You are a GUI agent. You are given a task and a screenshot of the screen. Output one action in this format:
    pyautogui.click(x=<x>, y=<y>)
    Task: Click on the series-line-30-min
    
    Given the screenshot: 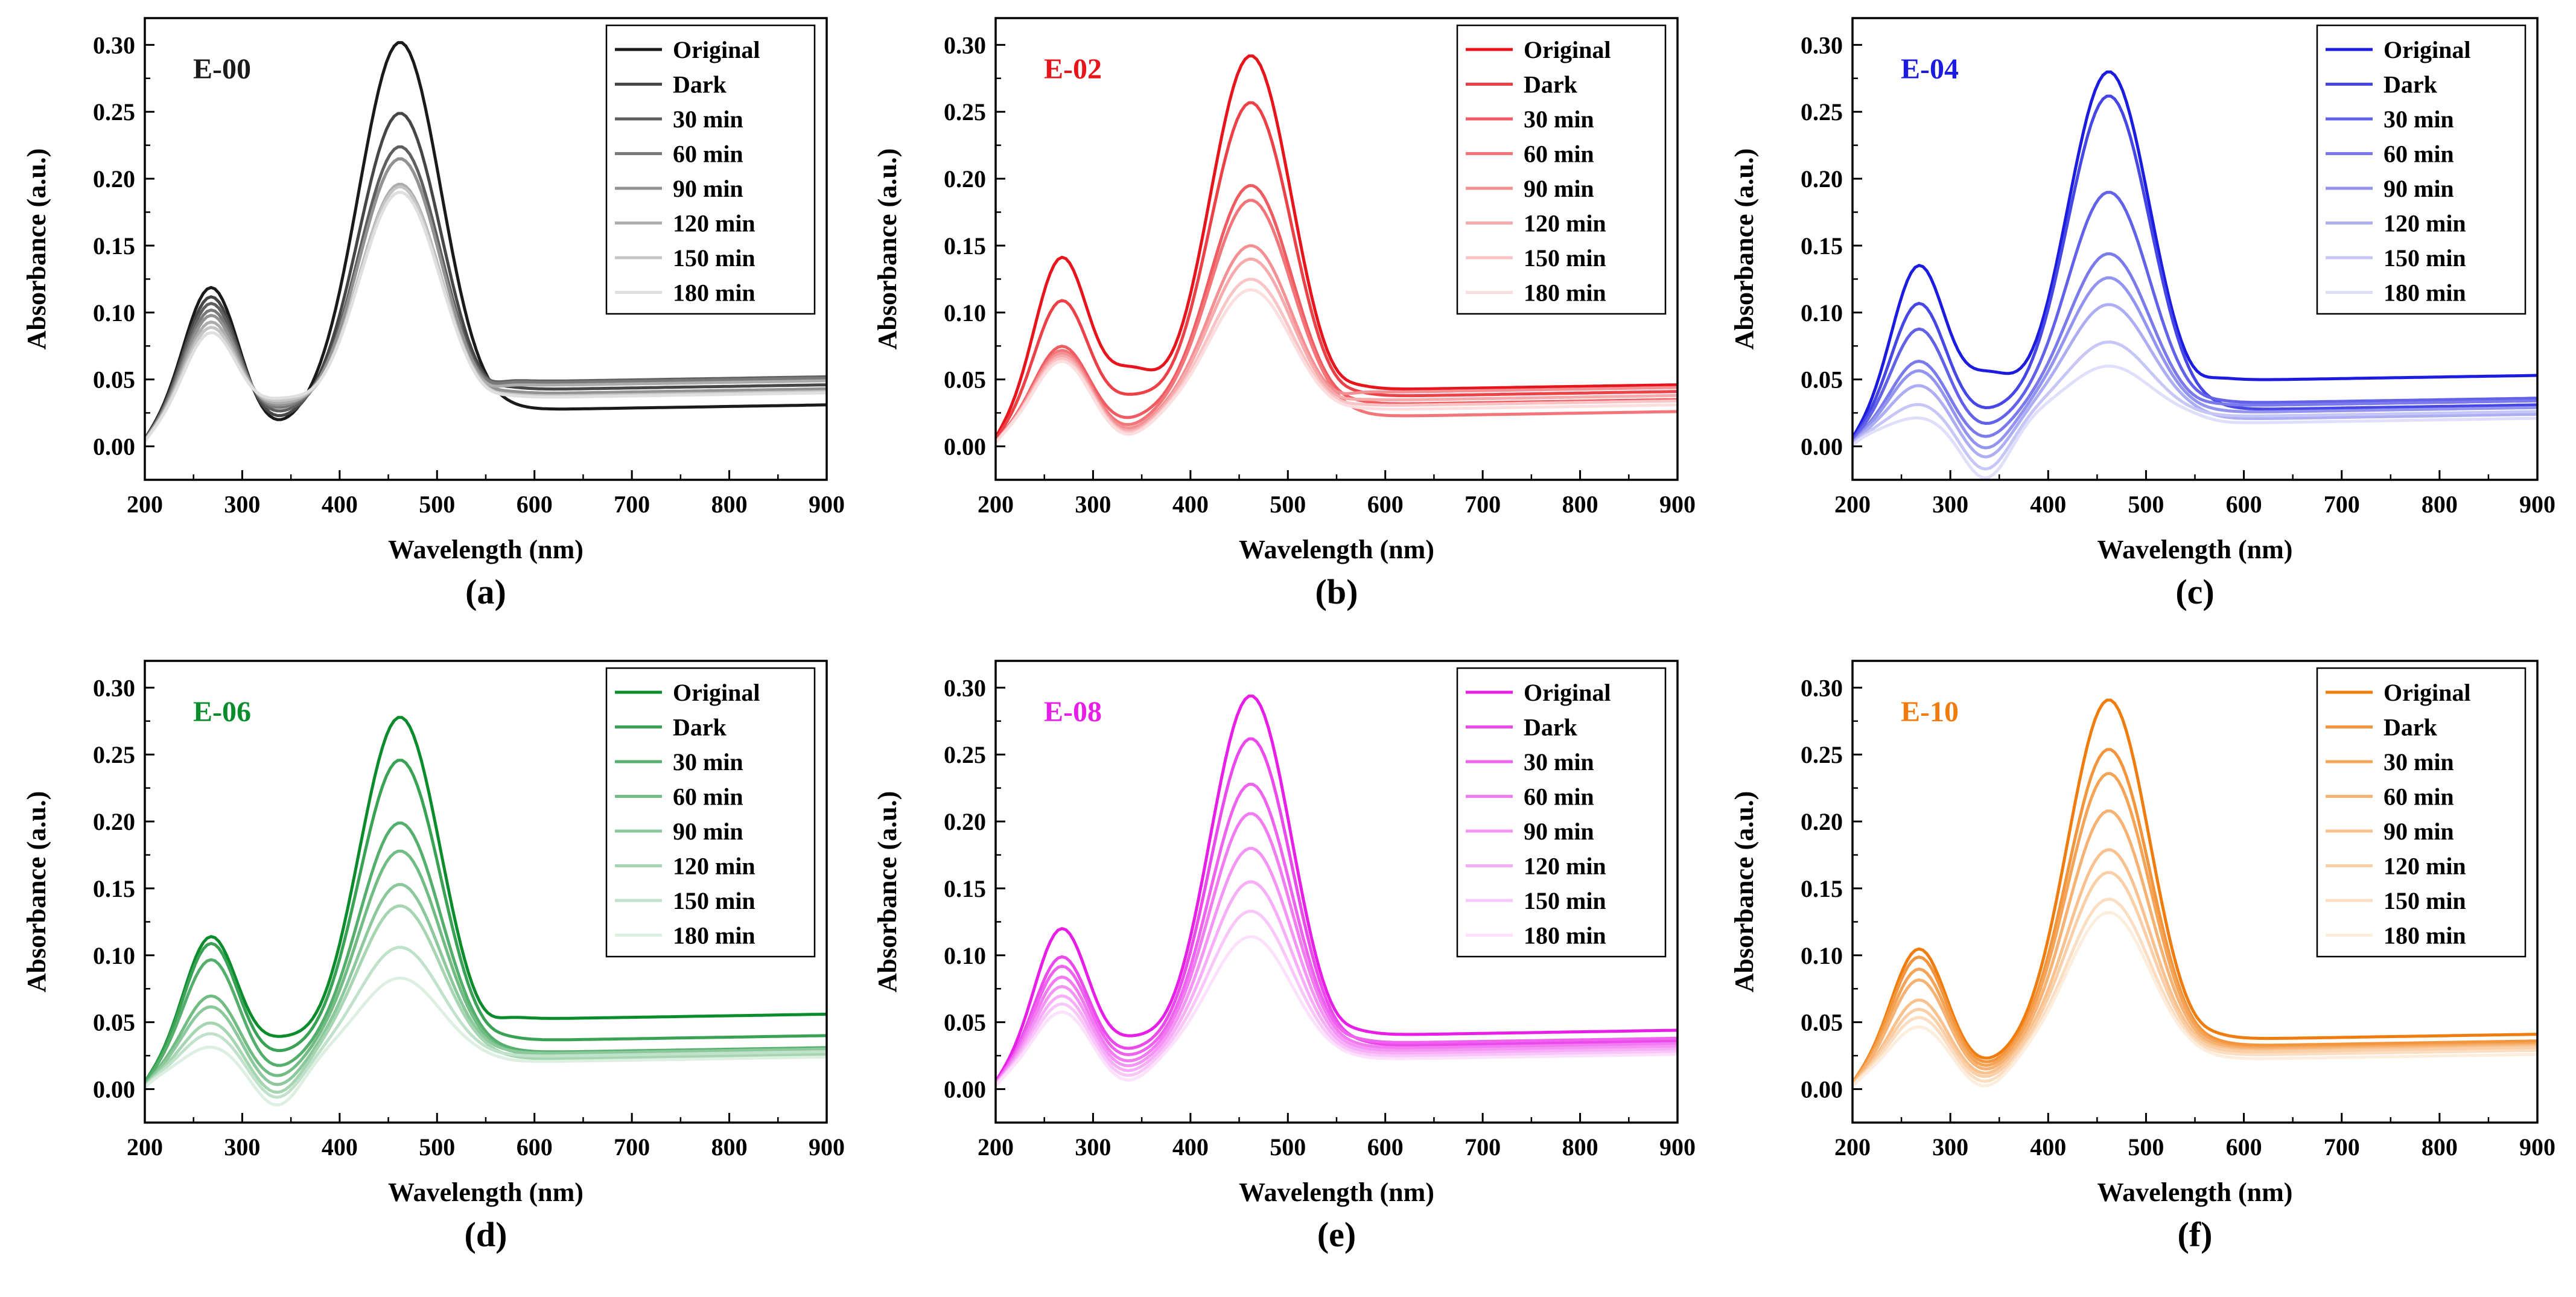 What is the action you would take?
    pyautogui.click(x=1337, y=934)
    